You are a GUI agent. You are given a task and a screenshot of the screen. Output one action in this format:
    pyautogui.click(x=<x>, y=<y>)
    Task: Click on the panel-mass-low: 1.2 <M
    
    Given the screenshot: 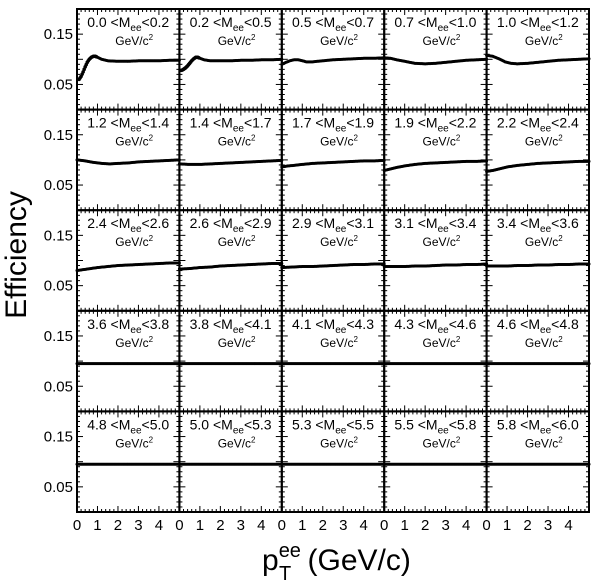 What is the action you would take?
    pyautogui.click(x=108, y=123)
    